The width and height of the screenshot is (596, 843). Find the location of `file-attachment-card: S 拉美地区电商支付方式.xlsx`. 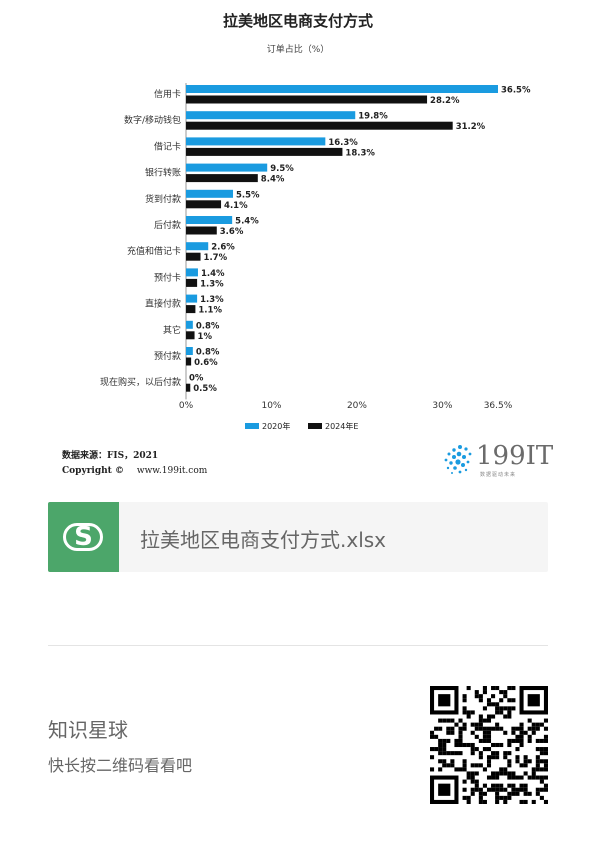

file-attachment-card: S 拉美地区电商支付方式.xlsx is located at coordinates (298, 537).